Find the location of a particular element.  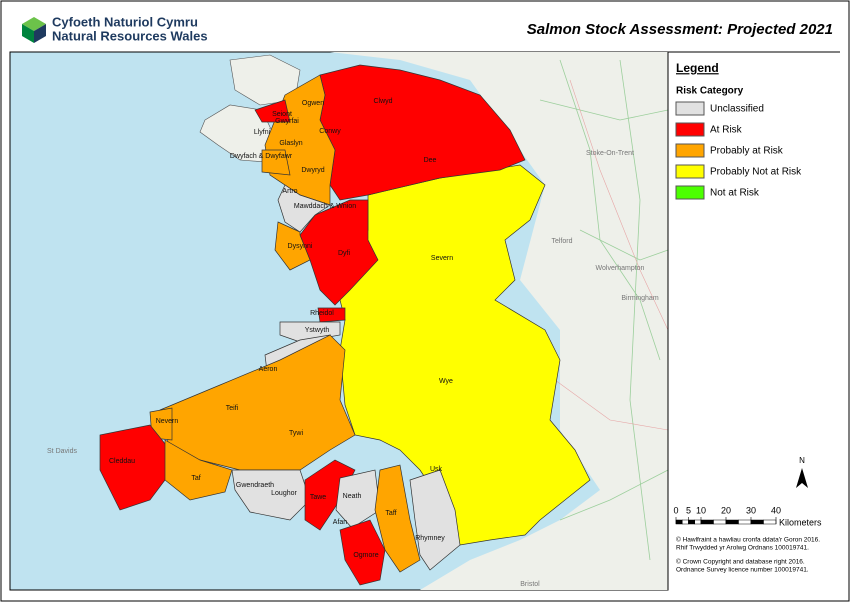

catchment-label: Mawddach & Wnion is located at coordinates (325, 206).